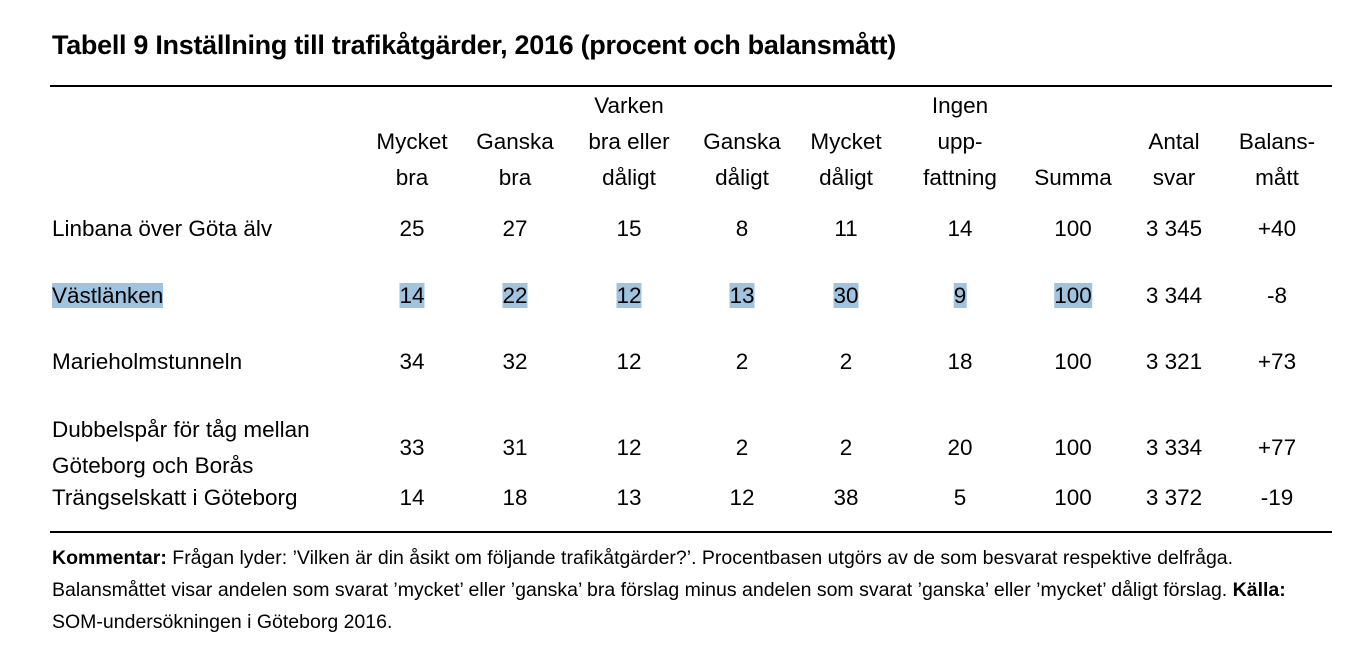  I want to click on cell-value: 31, so click(515, 447).